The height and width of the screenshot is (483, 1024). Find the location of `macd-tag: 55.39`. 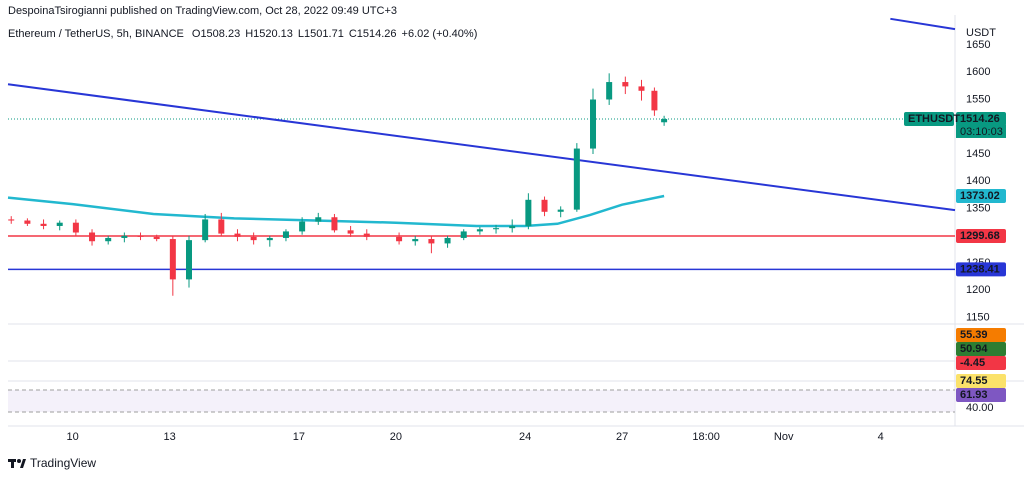

macd-tag: 55.39 is located at coordinates (974, 335).